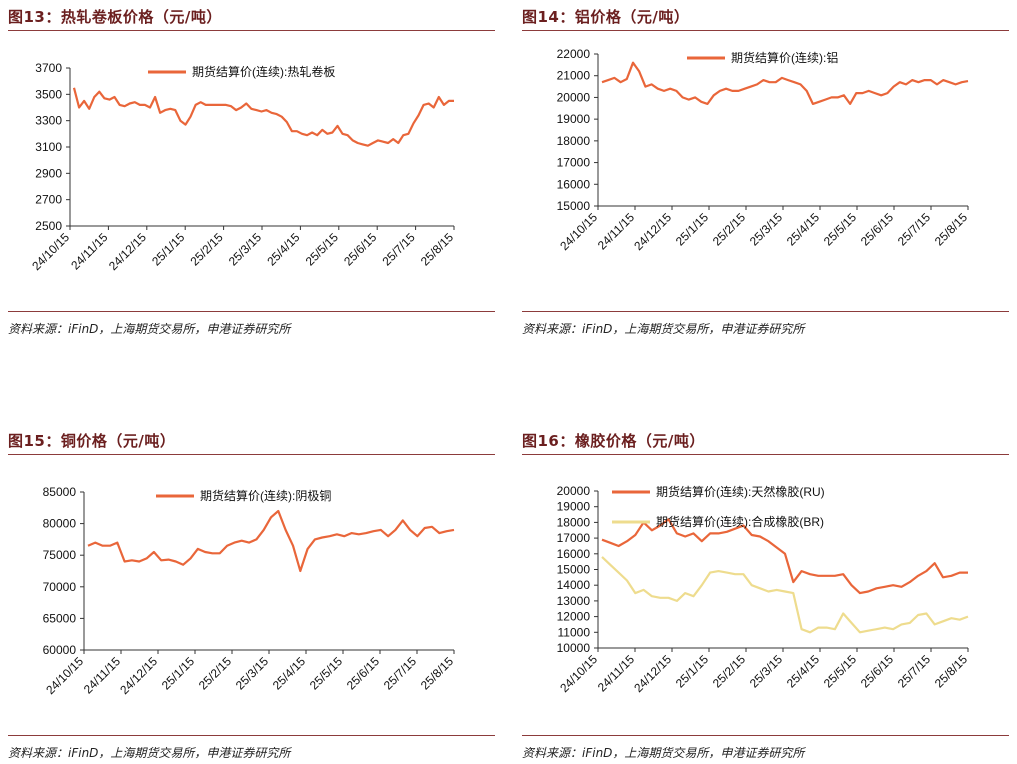 The width and height of the screenshot is (1017, 764). What do you see at coordinates (60, 555) in the screenshot?
I see `y-tick-label: 75000` at bounding box center [60, 555].